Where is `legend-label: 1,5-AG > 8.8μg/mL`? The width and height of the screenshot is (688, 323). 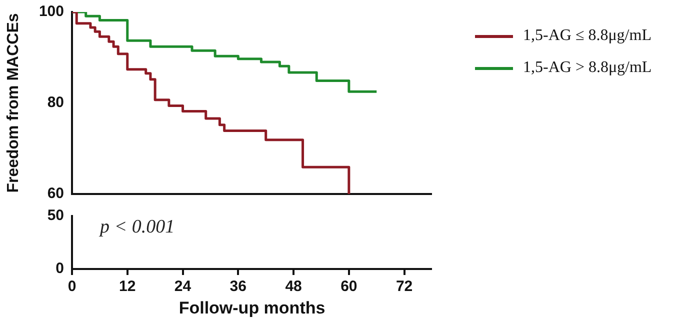
legend-label: 1,5-AG > 8.8μg/mL is located at coordinates (587, 68).